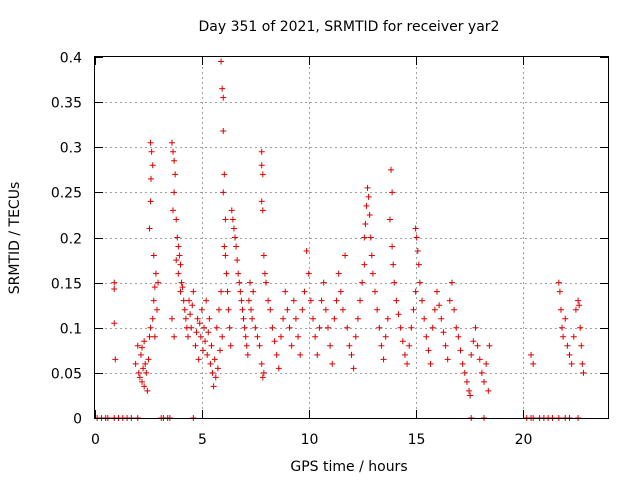 The image size is (640, 480). What do you see at coordinates (71, 149) in the screenshot?
I see `y-tick-label: 0.3` at bounding box center [71, 149].